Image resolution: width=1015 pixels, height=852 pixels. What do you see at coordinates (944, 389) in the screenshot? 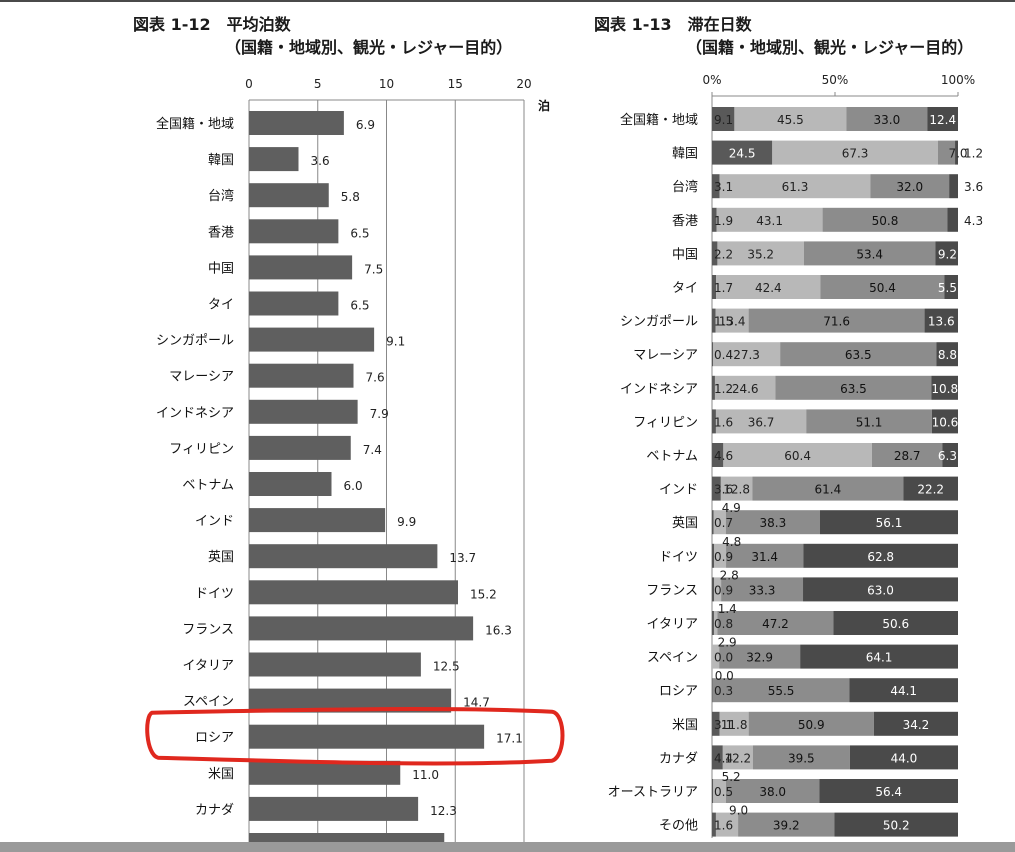
I see `segment-label: 10.8` at bounding box center [944, 389].